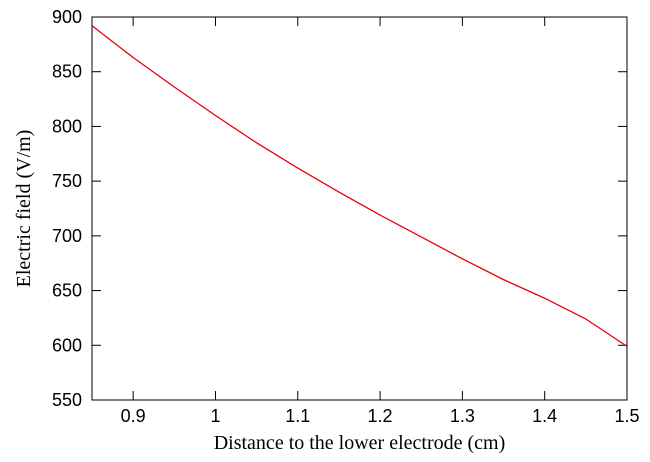 The width and height of the screenshot is (650, 462). I want to click on y-tick-label: 900, so click(67, 17).